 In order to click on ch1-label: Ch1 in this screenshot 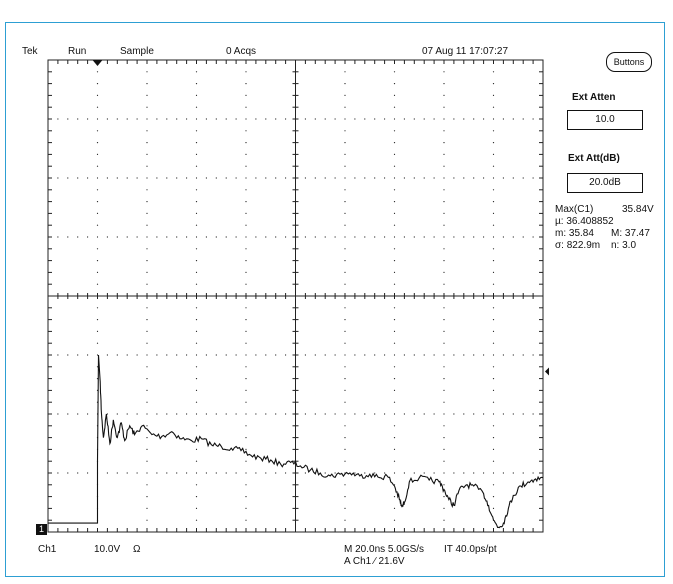, I will do `click(47, 549)`.